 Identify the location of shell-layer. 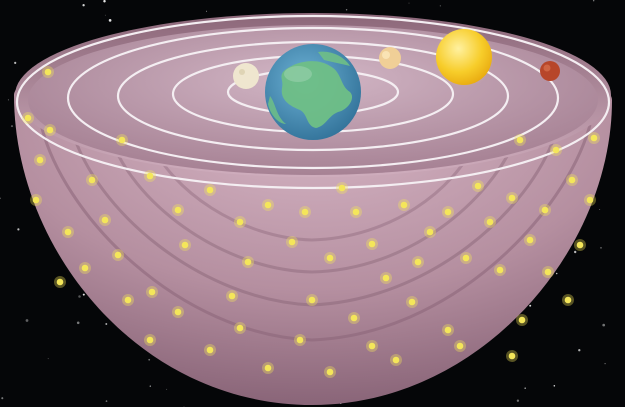
(312, 190).